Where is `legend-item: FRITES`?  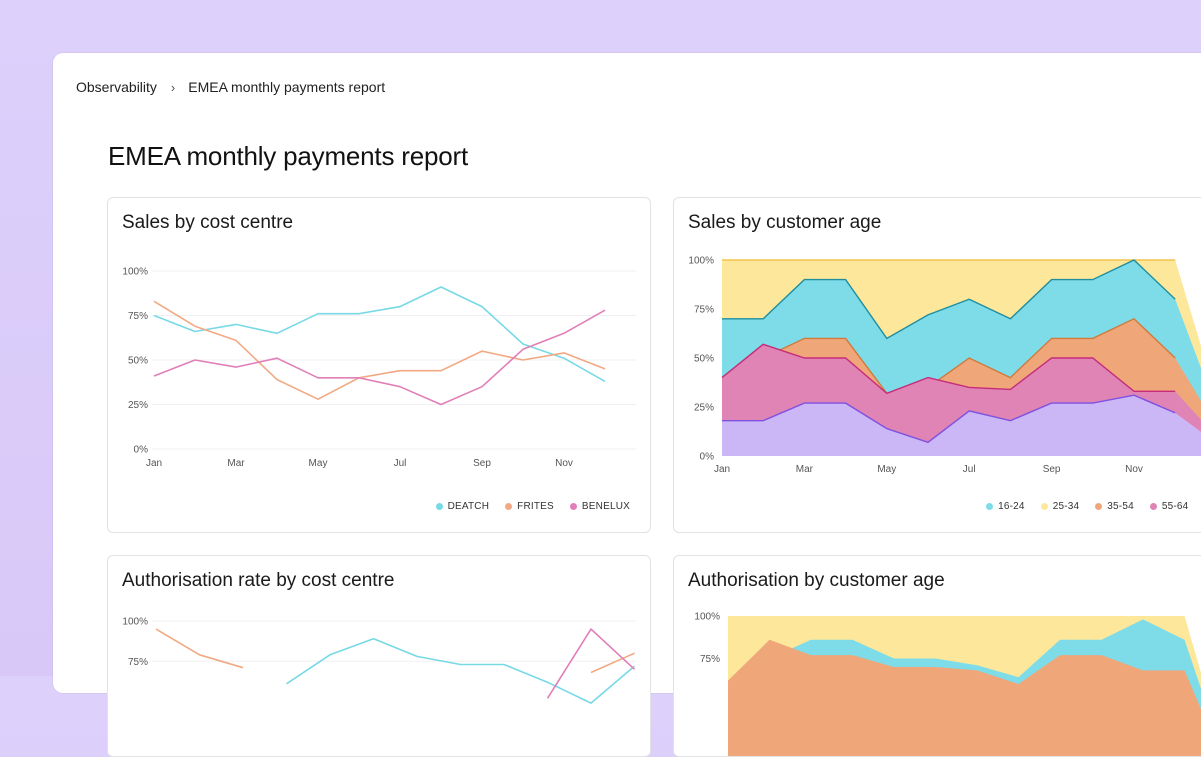 legend-item: FRITES is located at coordinates (529, 506).